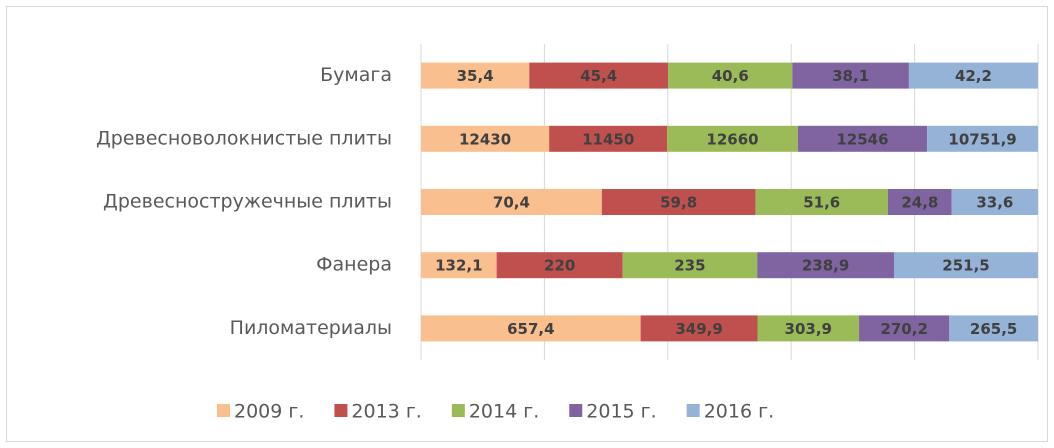  I want to click on category-label: Древесностружечные плиты, so click(247, 202).